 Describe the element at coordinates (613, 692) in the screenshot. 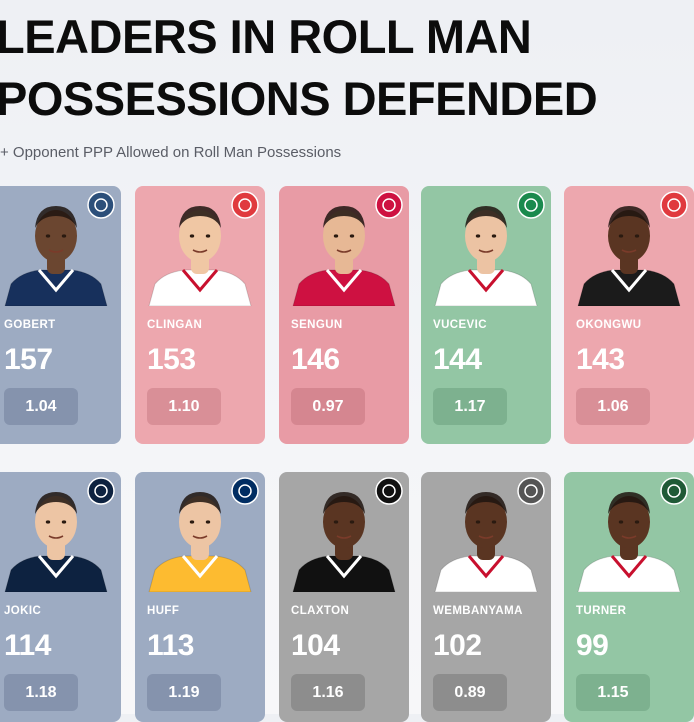

I see `ppp-allowed-badge: 1.15` at that location.